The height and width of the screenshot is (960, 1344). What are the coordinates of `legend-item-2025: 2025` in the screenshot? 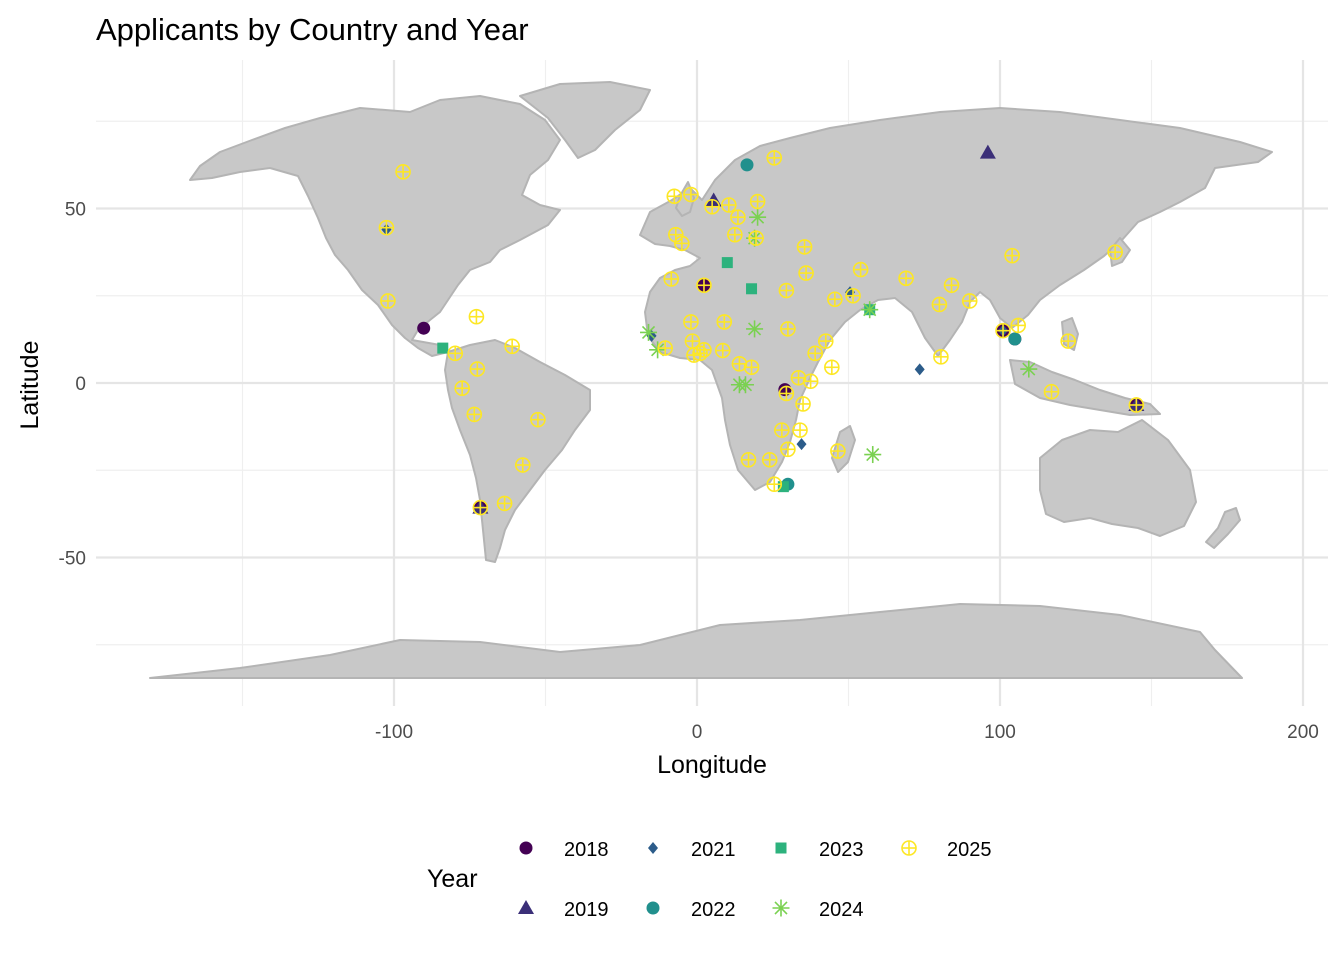 It's located at (946, 850).